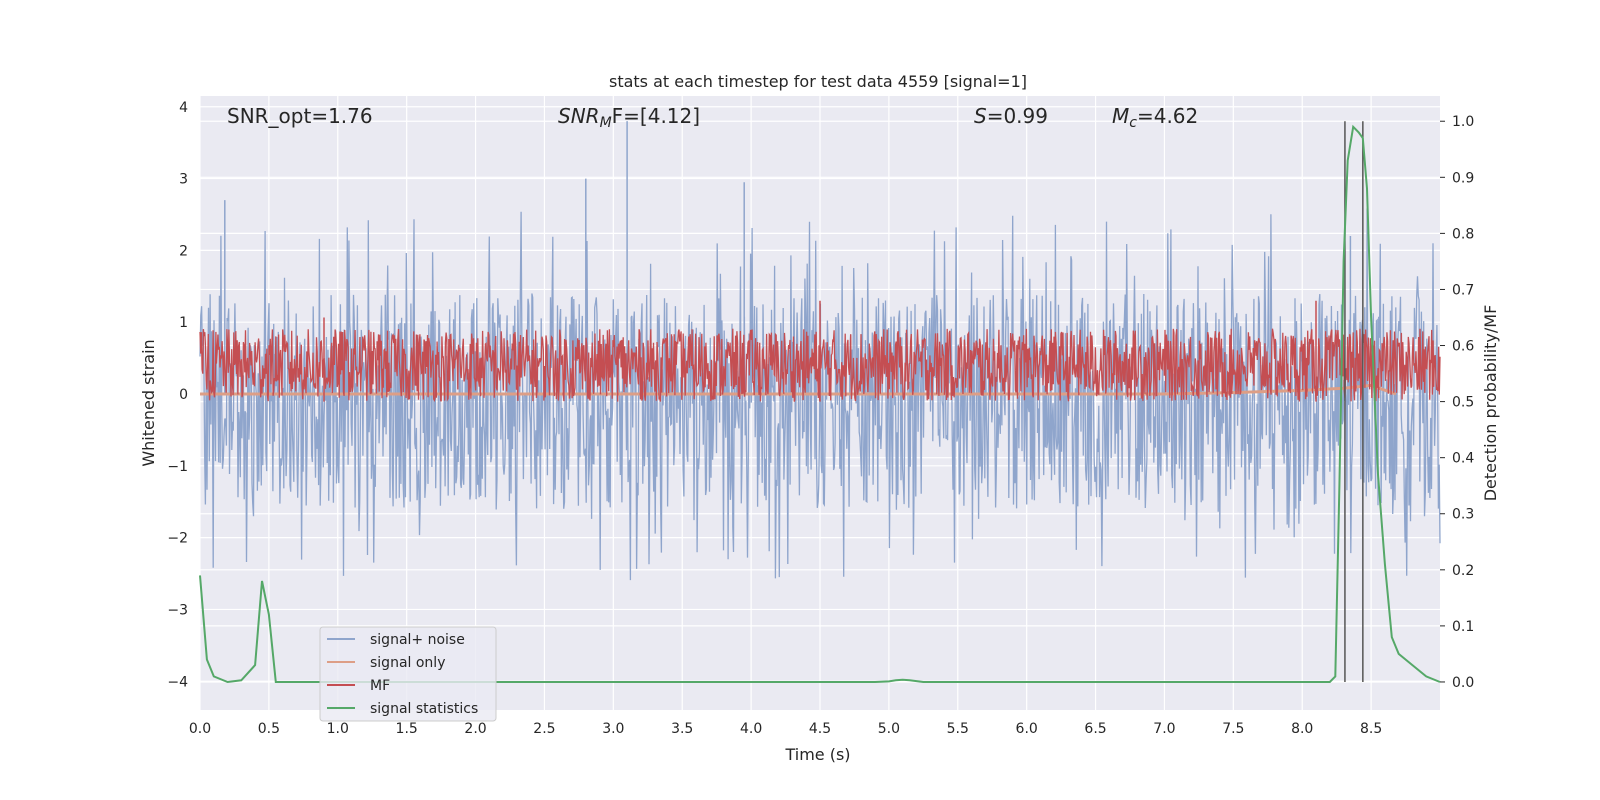 Image resolution: width=1600 pixels, height=800 pixels. I want to click on s-rest: =0.99, so click(1017, 116).